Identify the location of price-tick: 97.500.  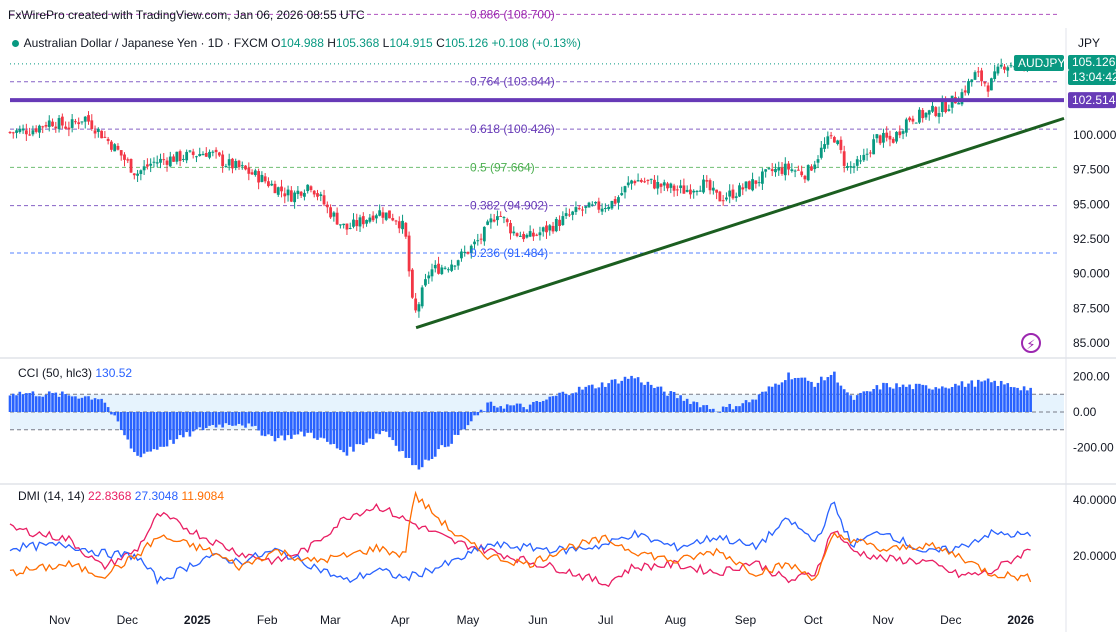
(1091, 170).